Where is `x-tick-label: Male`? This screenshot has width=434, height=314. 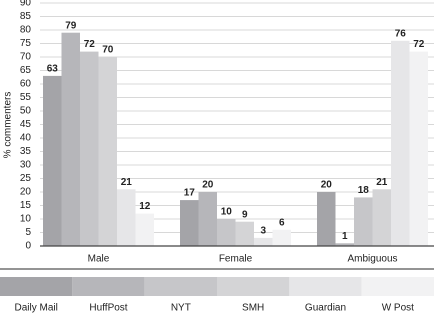
x-tick-label: Male is located at coordinates (99, 259).